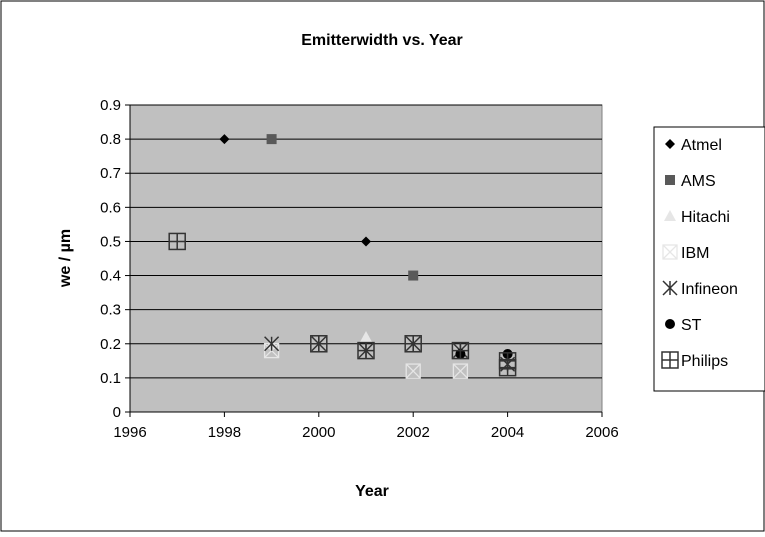 This screenshot has width=765, height=537. Describe the element at coordinates (110, 276) in the screenshot. I see `y-tick-label: 0.4` at that location.